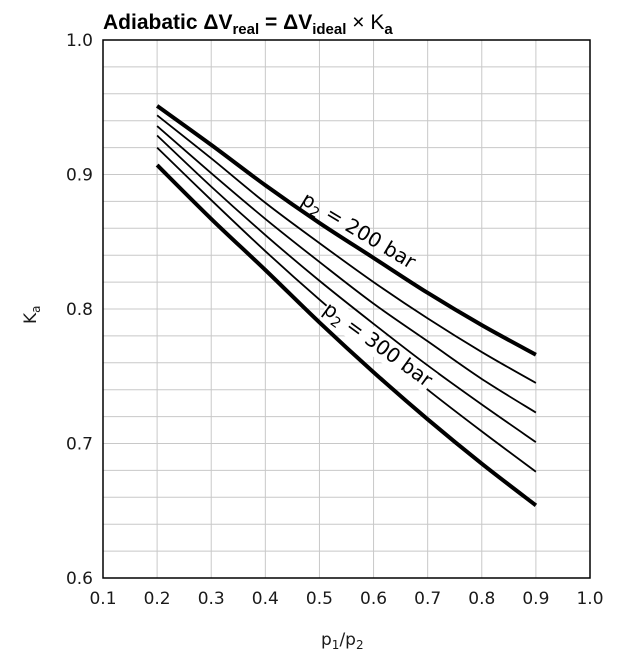  Describe the element at coordinates (79, 41) in the screenshot. I see `y-tick-label: 1.0` at that location.